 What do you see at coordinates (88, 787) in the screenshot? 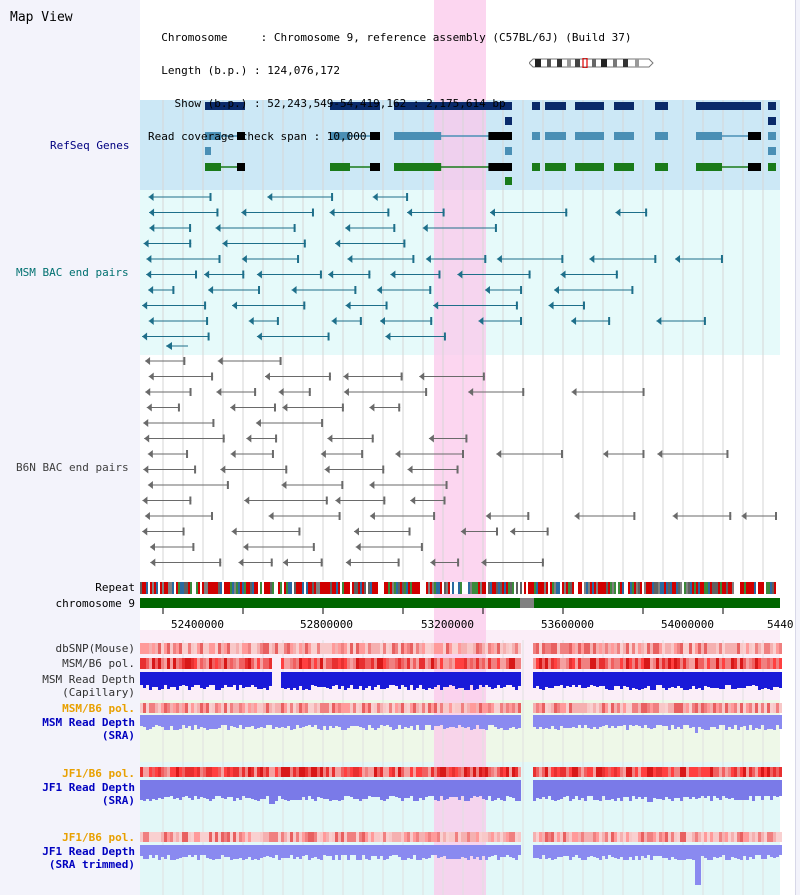
I see `jf1-read-depth-label: JF1 Read Depth` at bounding box center [88, 787].